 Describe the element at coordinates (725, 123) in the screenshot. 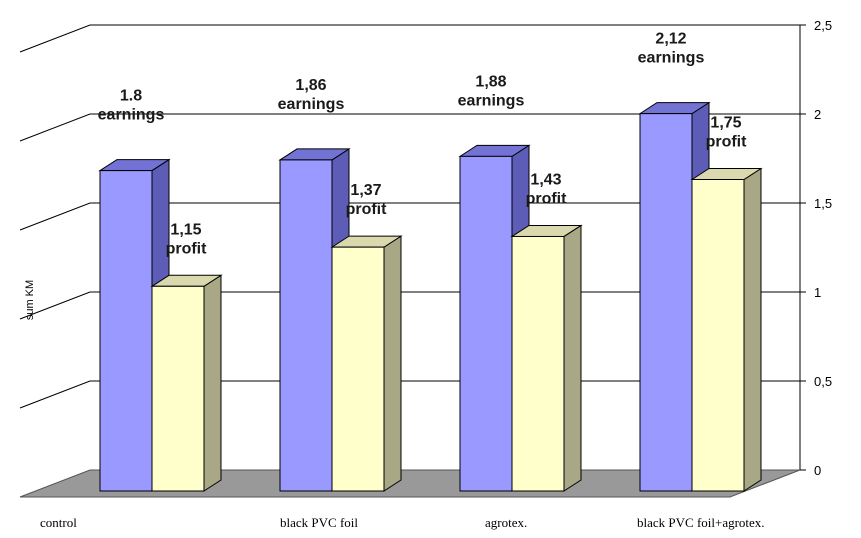

I see `data-label-value: 1,75` at that location.